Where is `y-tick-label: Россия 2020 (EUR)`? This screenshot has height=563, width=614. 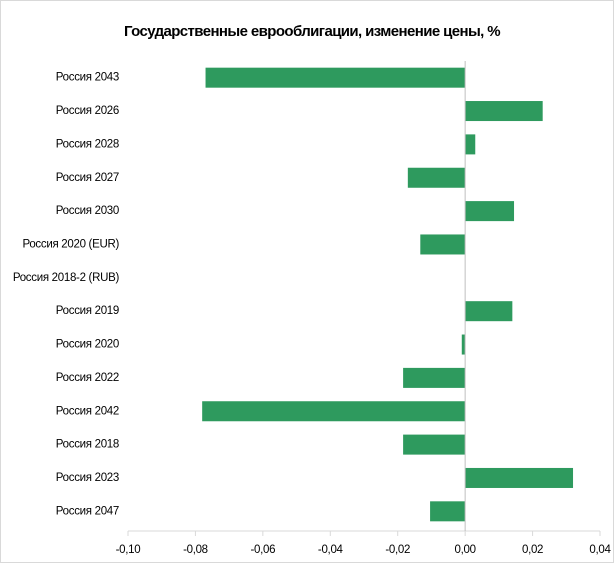
y-tick-label: Россия 2020 (EUR) is located at coordinates (70, 244).